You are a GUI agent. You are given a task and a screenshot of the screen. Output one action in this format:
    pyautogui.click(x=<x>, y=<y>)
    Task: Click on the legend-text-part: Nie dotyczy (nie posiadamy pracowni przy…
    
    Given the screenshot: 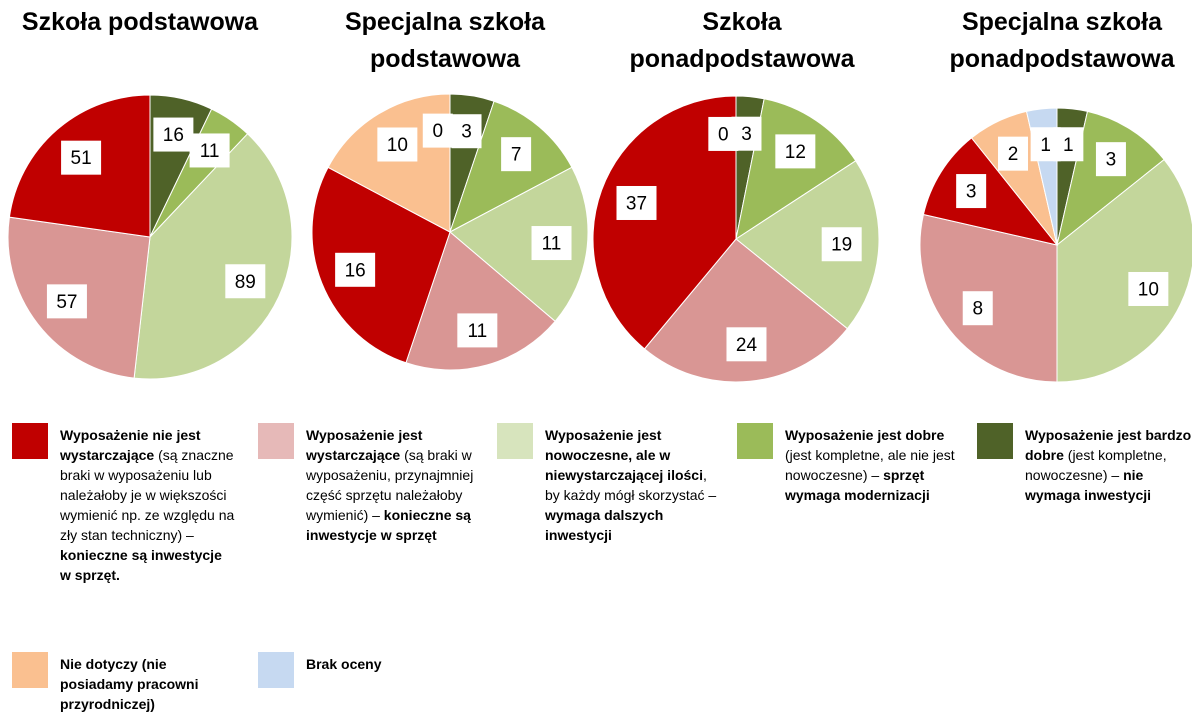 What is the action you would take?
    pyautogui.click(x=129, y=684)
    